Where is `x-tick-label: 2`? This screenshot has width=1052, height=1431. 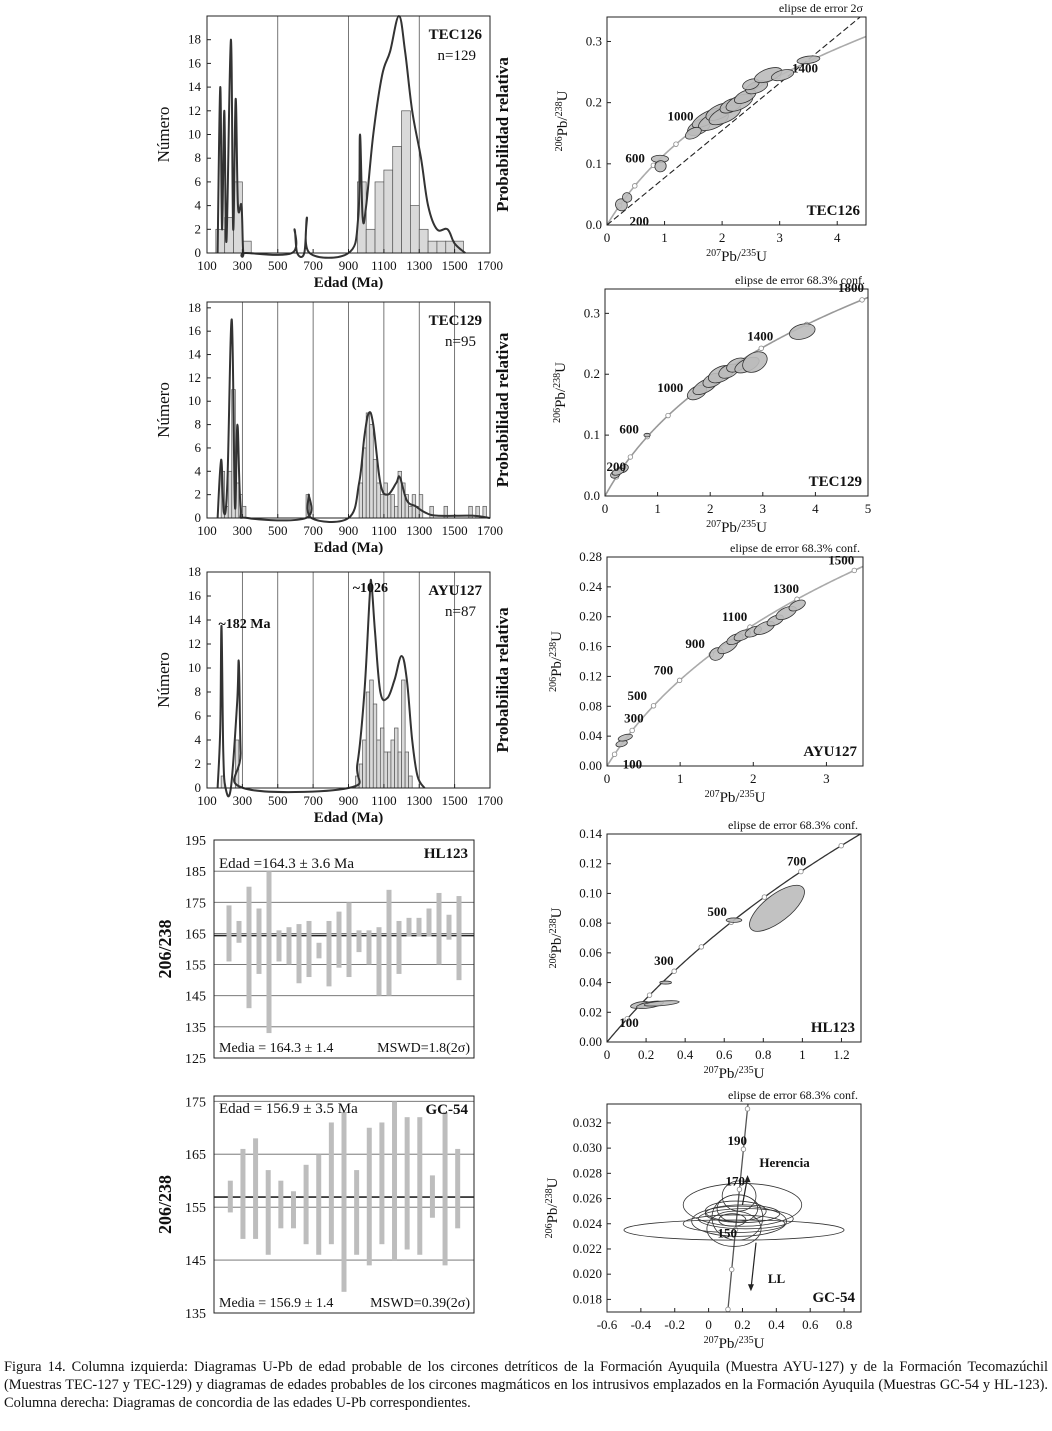
x-tick-label: 2 is located at coordinates (722, 237).